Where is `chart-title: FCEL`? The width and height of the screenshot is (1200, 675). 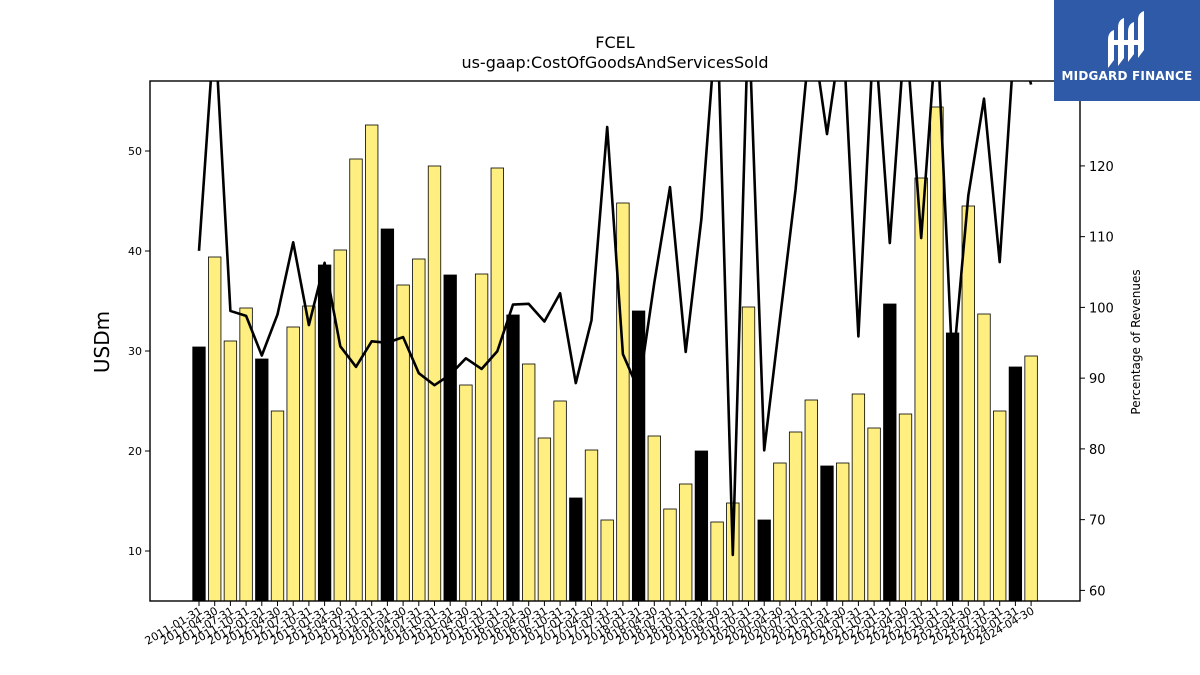 chart-title: FCEL is located at coordinates (614, 42).